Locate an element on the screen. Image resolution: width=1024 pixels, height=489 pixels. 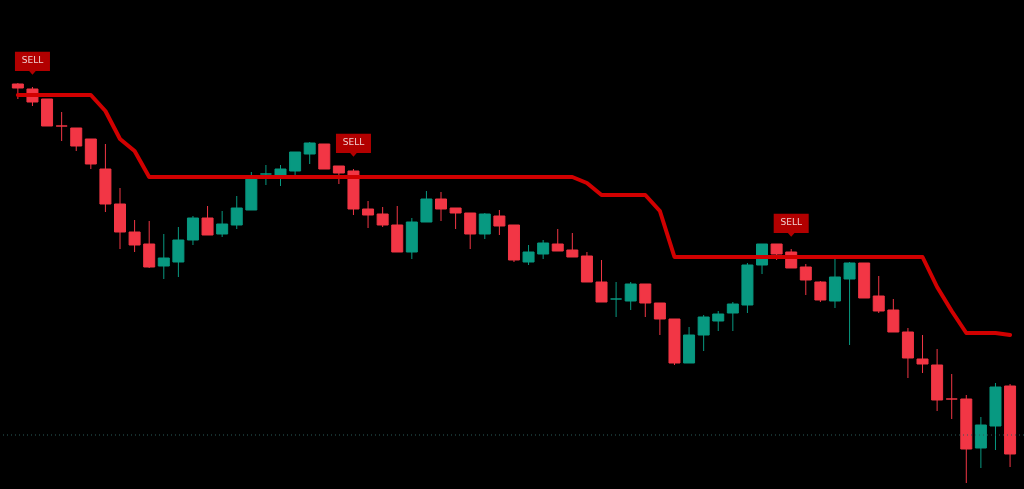
text: SELL is located at coordinates (32, 60).